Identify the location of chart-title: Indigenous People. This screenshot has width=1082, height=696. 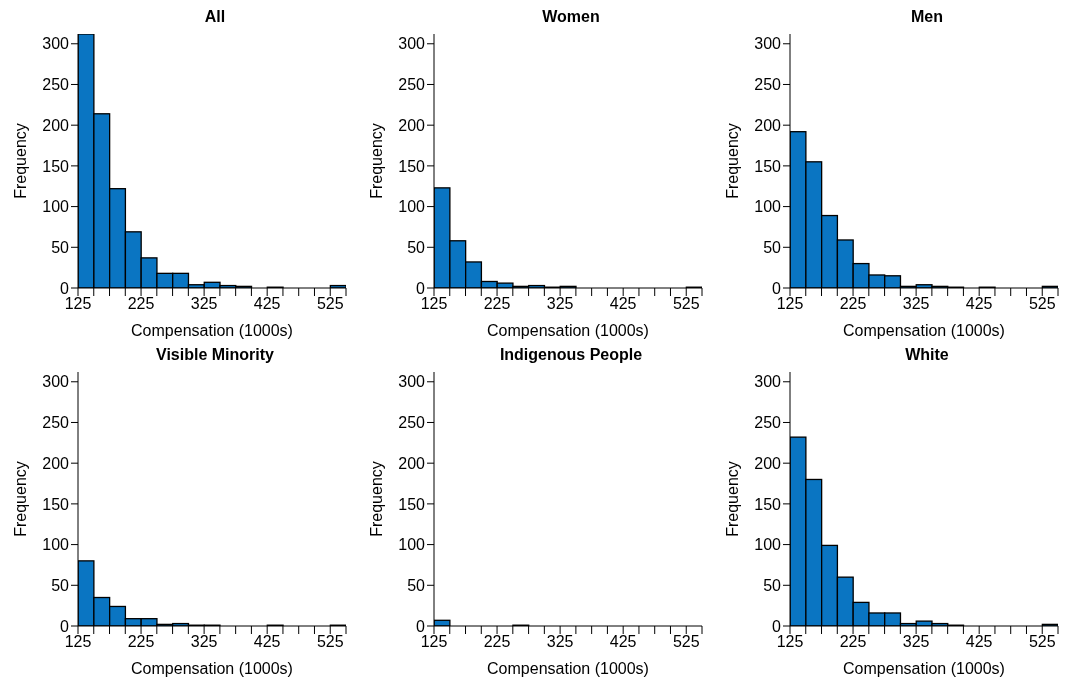
(571, 355).